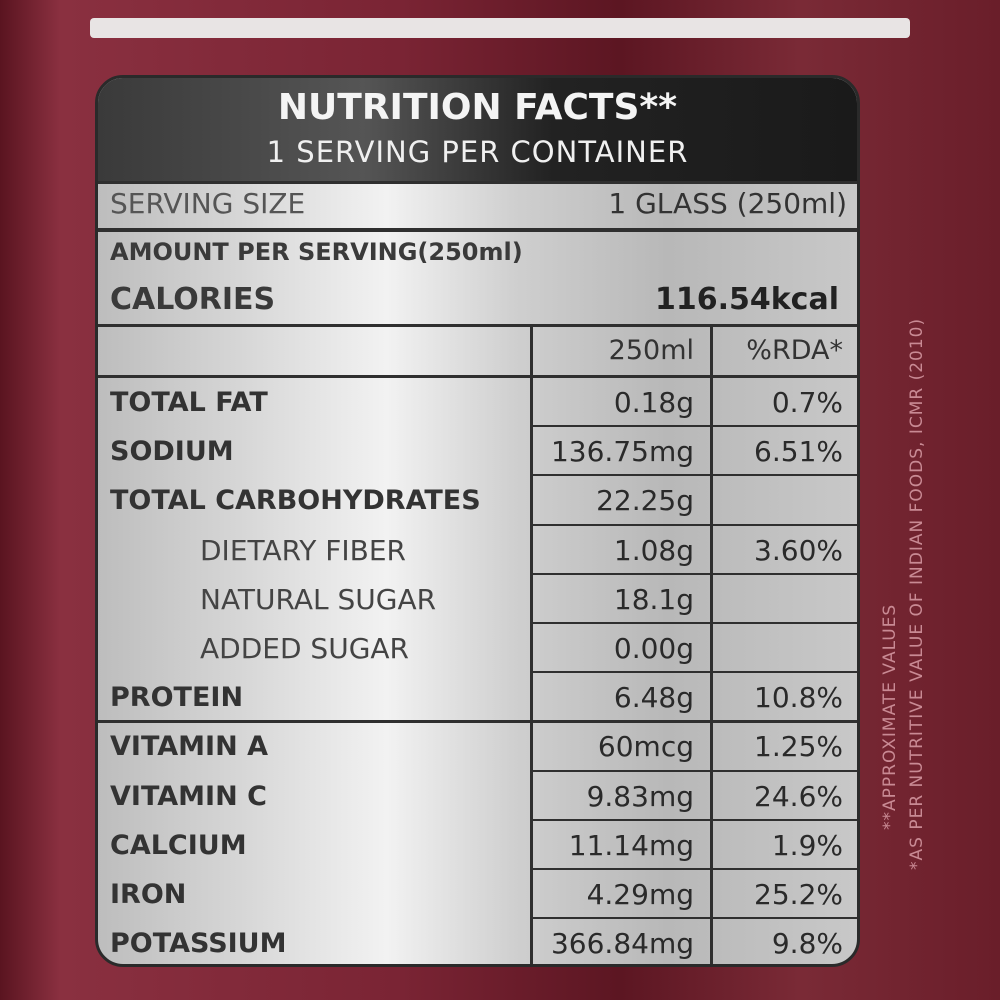 The width and height of the screenshot is (1000, 1000). What do you see at coordinates (477, 107) in the screenshot?
I see `title: NUTRITION FACTS**` at bounding box center [477, 107].